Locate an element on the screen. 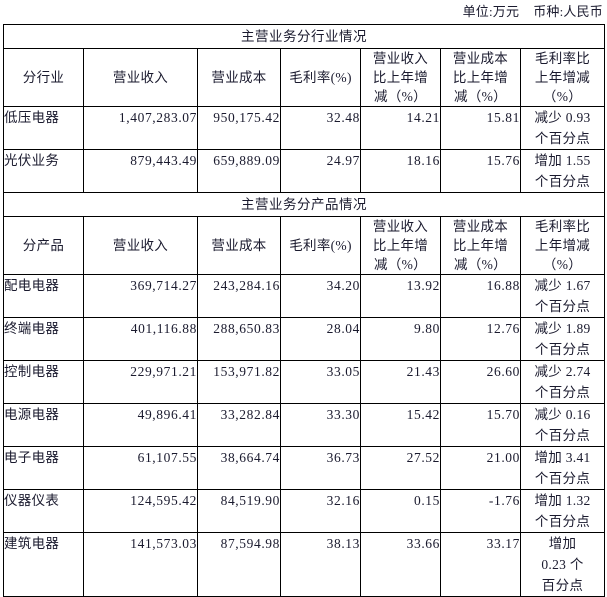 The image size is (607, 597). cell-revenue-yoy: 0.15 is located at coordinates (400, 511).